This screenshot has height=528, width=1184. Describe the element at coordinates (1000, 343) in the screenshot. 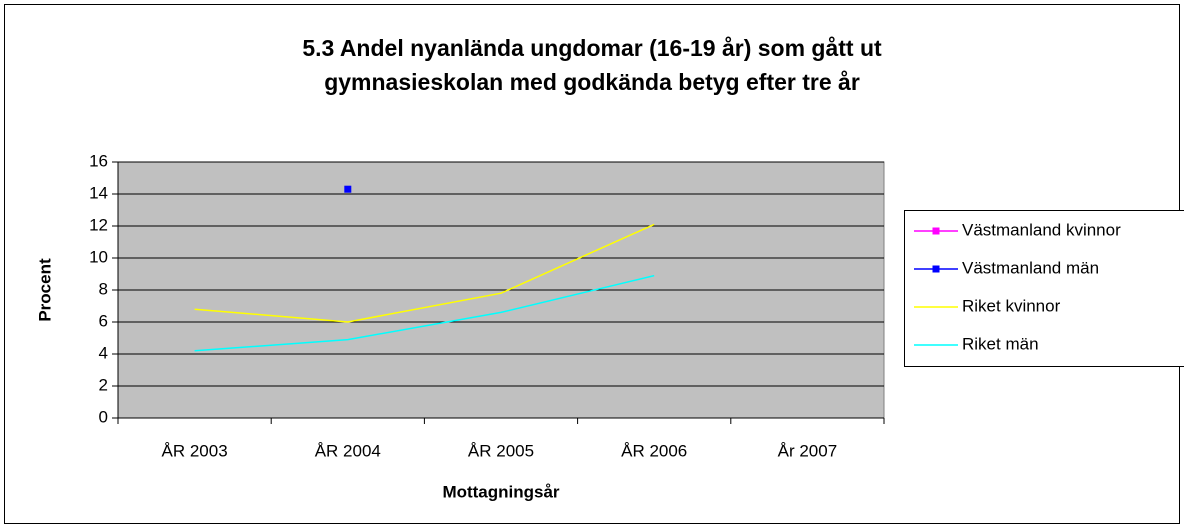

I see `legend-label: Riket män` at that location.